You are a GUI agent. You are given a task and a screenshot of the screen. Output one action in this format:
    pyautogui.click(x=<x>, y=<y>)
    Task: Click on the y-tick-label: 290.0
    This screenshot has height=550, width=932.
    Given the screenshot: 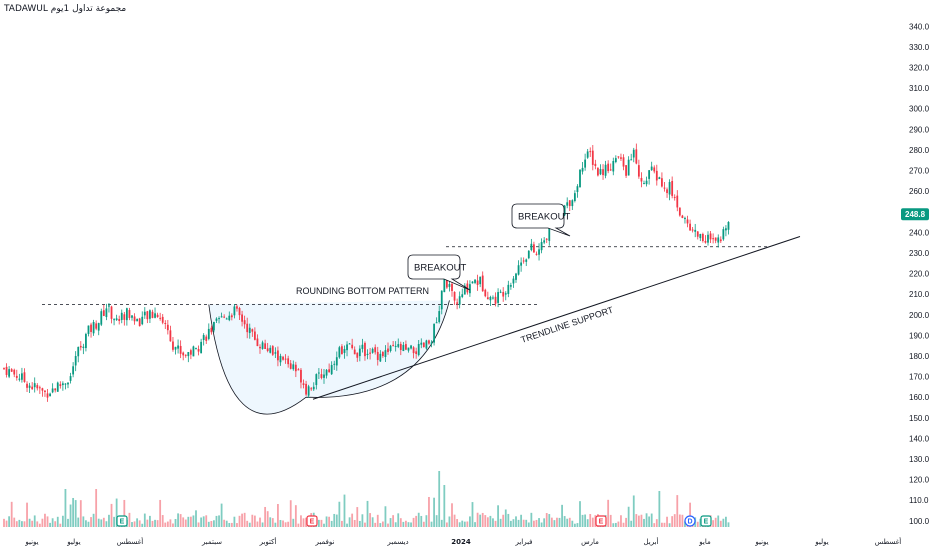 What is the action you would take?
    pyautogui.click(x=919, y=129)
    